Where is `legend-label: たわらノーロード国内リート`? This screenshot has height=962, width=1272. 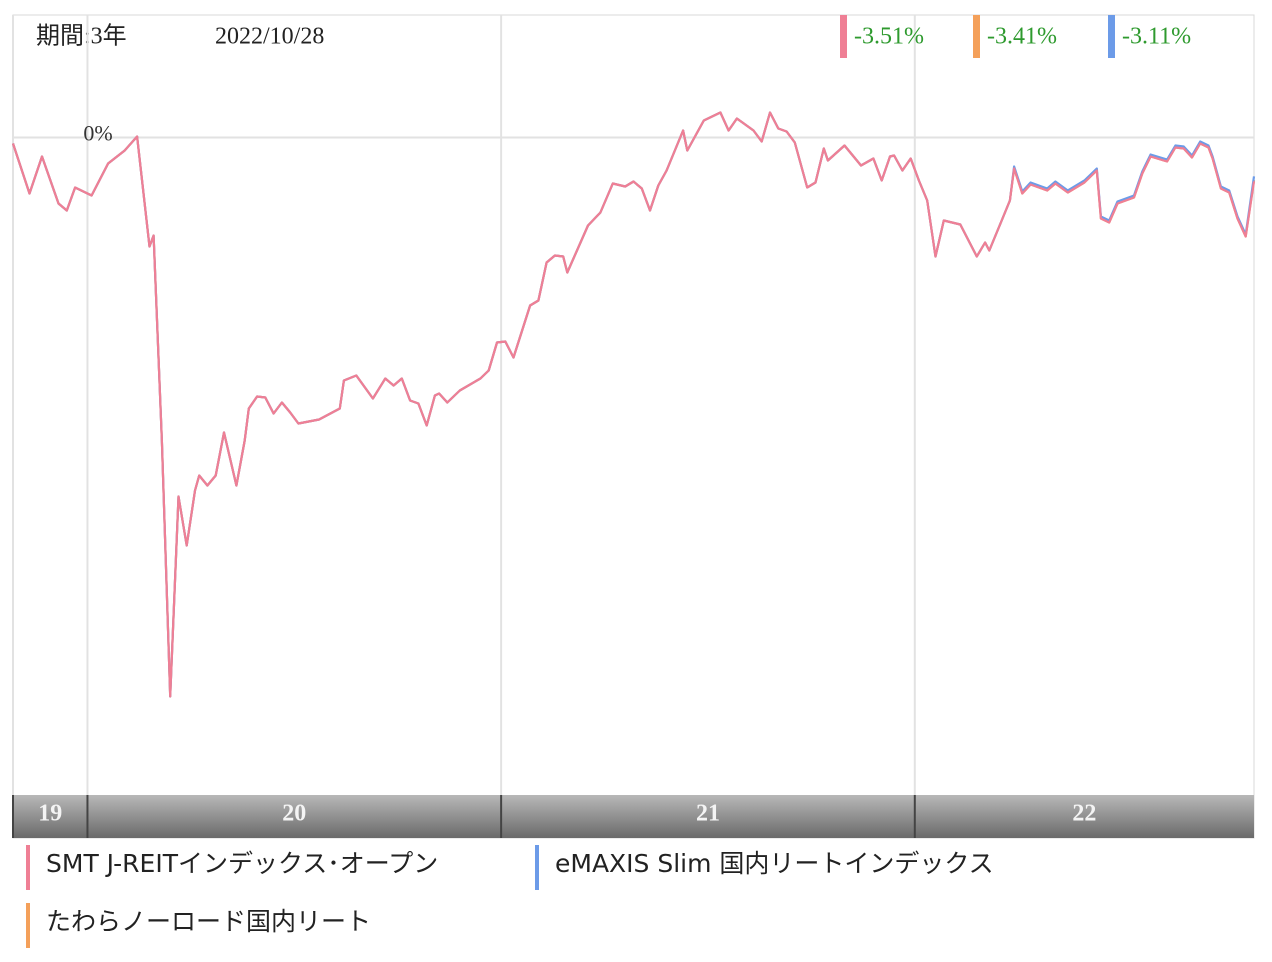
legend-label: たわらノーロード国内リート is located at coordinates (208, 921).